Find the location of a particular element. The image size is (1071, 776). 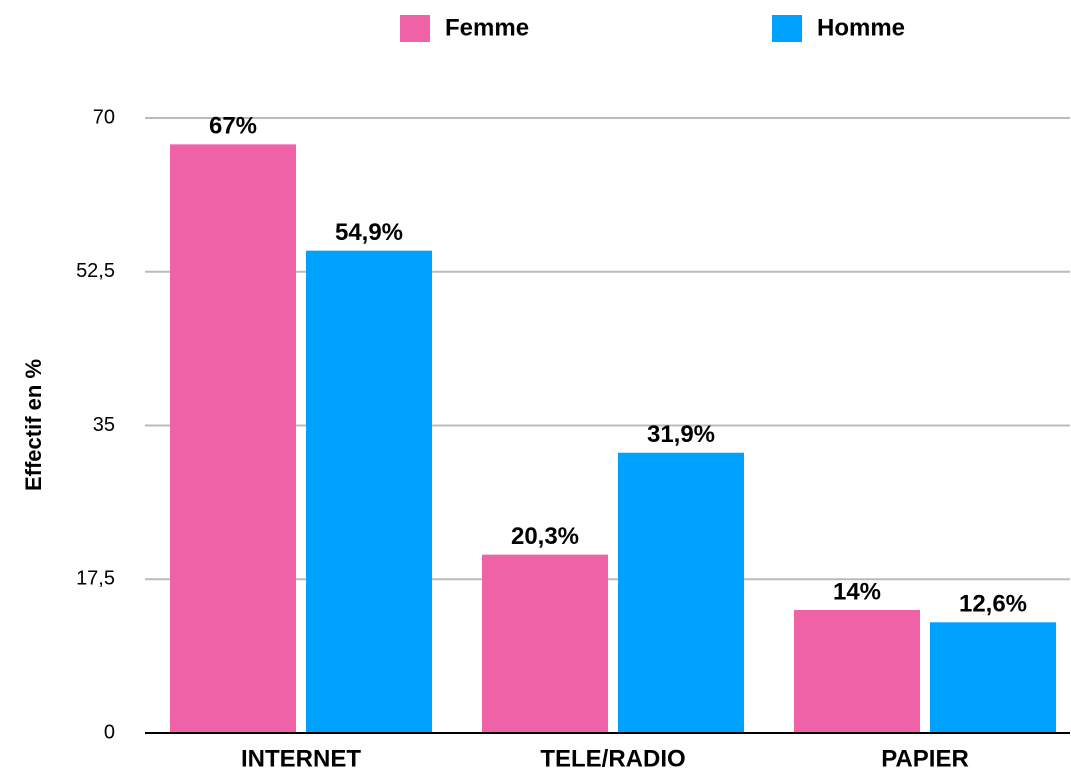

y-axis-label: Effectif en % is located at coordinates (33, 425).